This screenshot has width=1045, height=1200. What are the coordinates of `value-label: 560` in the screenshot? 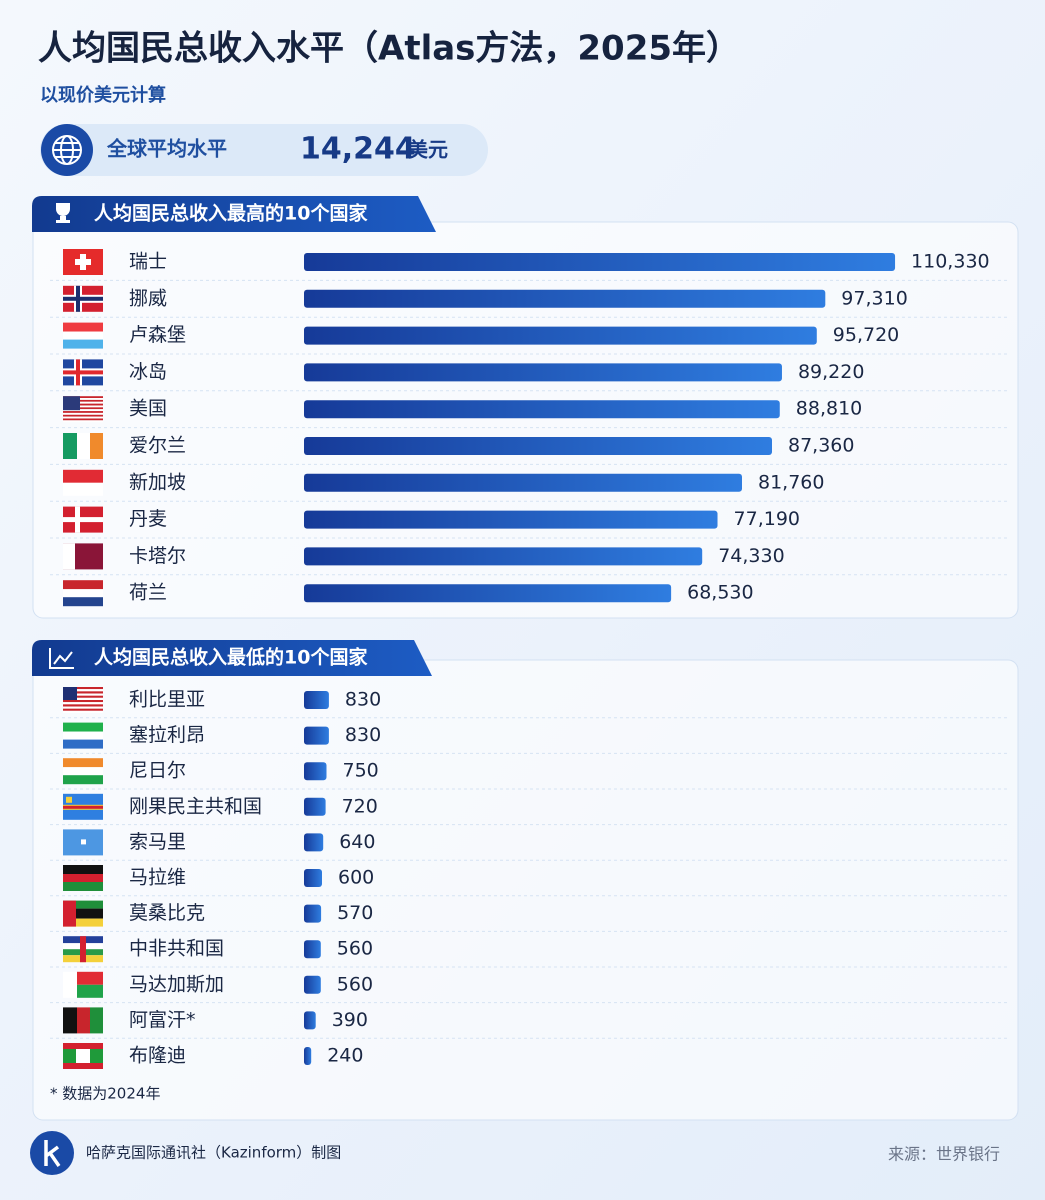 It's located at (355, 984).